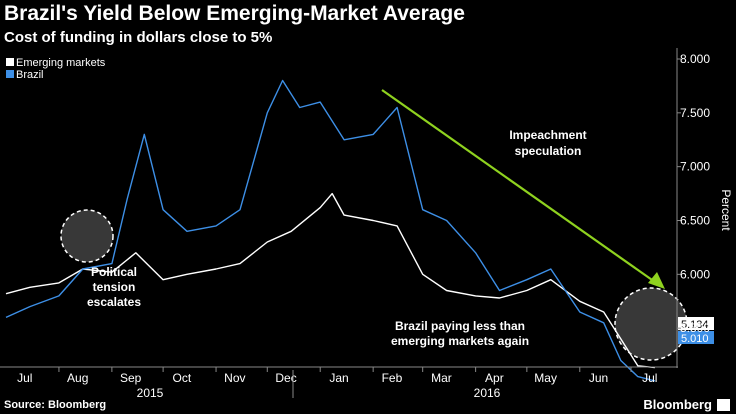  Describe the element at coordinates (338, 378) in the screenshot. I see `x-tick-label: Jan` at that location.